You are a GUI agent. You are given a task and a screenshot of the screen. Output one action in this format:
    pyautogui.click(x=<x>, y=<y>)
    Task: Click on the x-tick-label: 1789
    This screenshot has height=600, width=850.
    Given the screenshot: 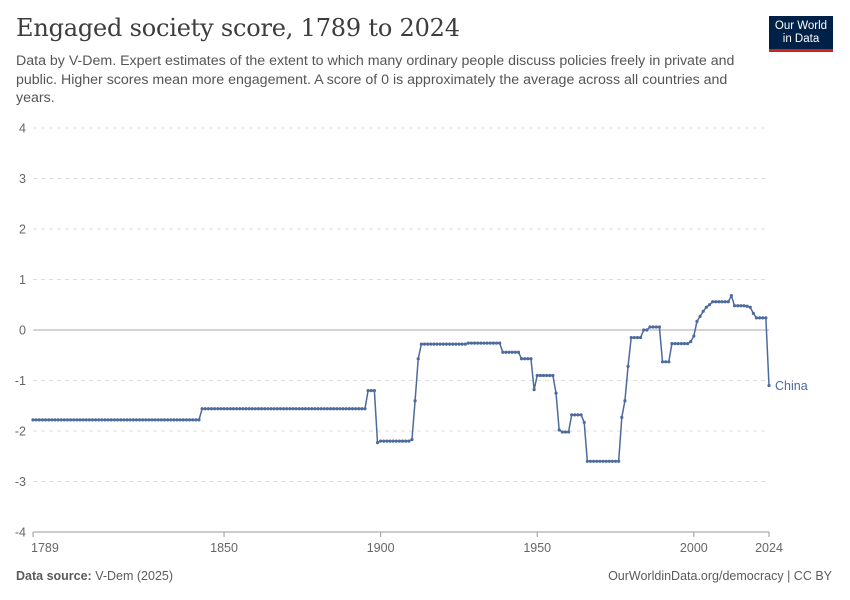 What is the action you would take?
    pyautogui.click(x=45, y=548)
    